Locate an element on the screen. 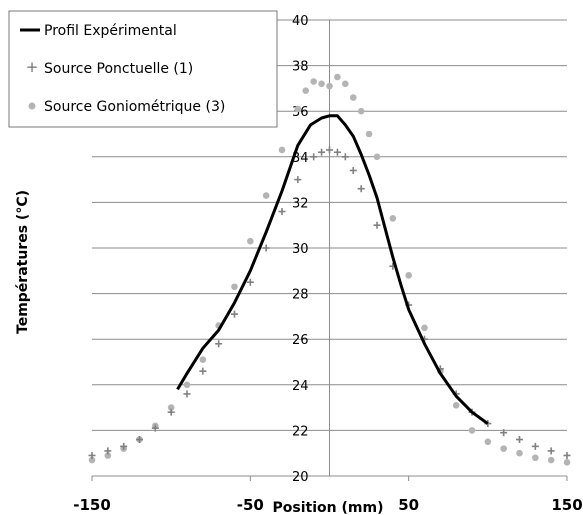  x-axis-title: Position (mm) is located at coordinates (328, 507).